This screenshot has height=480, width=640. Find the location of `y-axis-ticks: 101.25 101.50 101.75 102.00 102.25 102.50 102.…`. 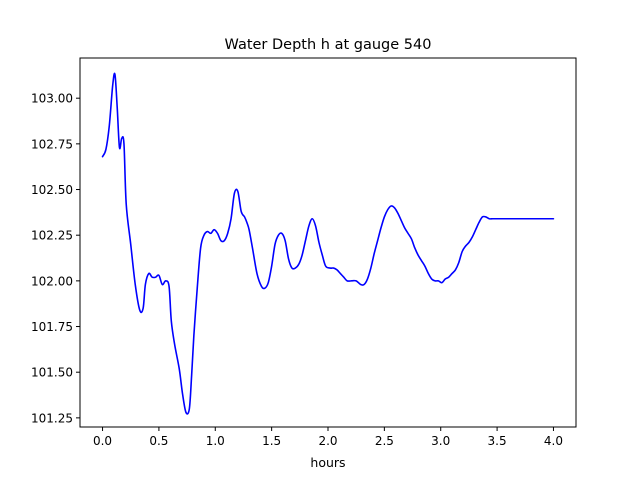

y-axis-ticks: 101.25 101.50 101.75 102.00 102.25 102.50 102.… is located at coordinates (55, 258).